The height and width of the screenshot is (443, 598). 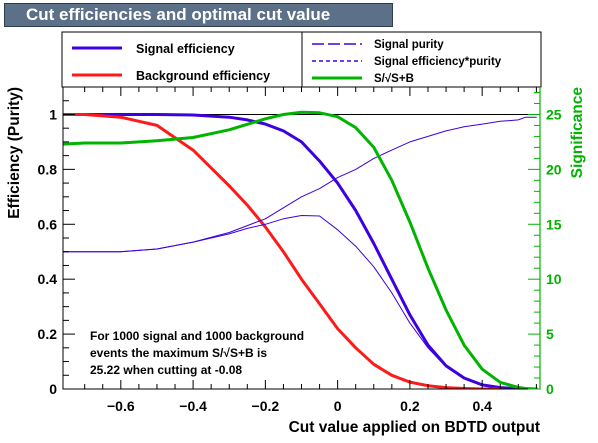 What do you see at coordinates (197, 336) in the screenshot?
I see `annotation-line: For 1000 signal and 1000 background` at bounding box center [197, 336].